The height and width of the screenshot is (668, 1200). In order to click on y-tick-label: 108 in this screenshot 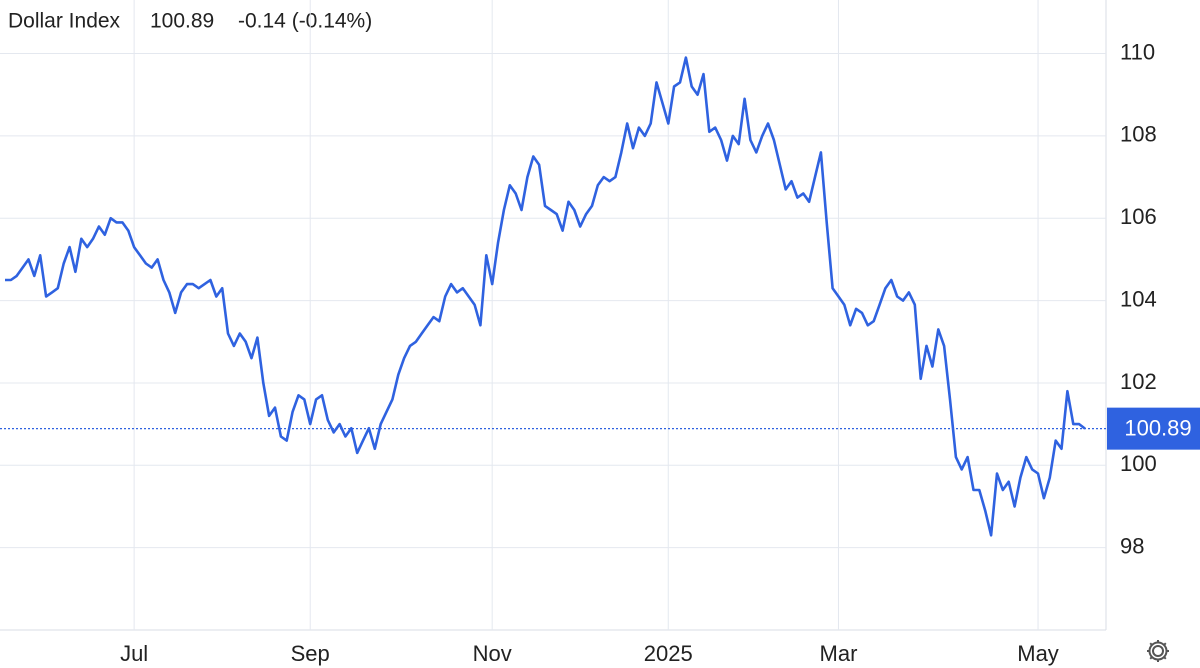, I will do `click(1138, 134)`.